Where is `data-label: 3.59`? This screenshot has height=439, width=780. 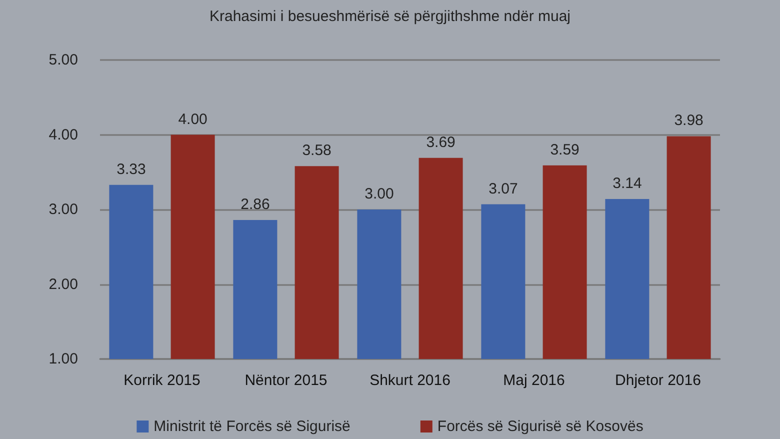
data-label: 3.59 is located at coordinates (565, 149).